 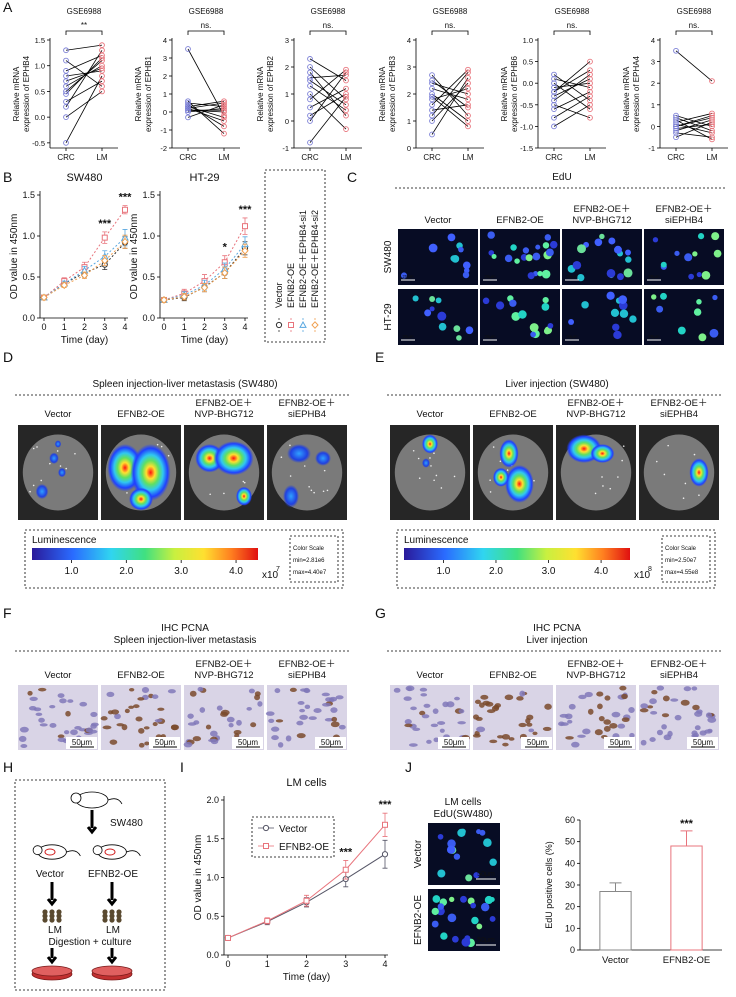 I want to click on column-label: EFNB2-OE, so click(x=513, y=675).